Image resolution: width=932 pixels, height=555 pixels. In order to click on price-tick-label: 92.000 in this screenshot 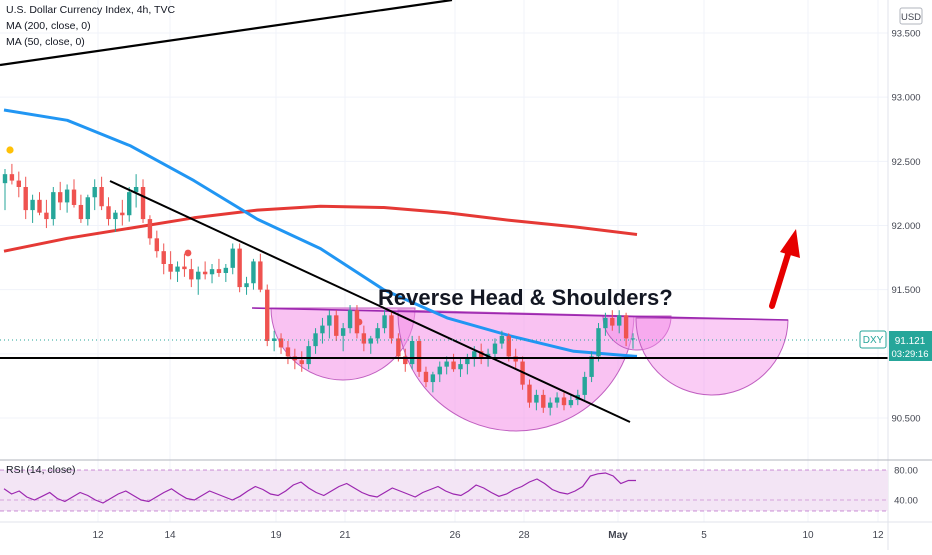, I will do `click(905, 226)`.